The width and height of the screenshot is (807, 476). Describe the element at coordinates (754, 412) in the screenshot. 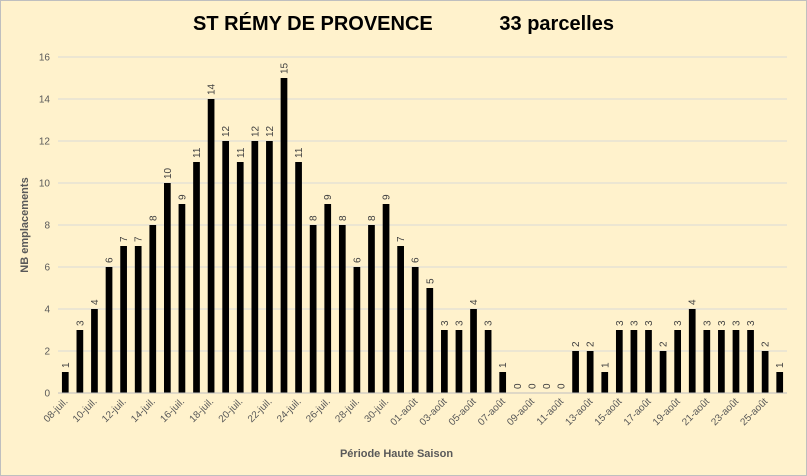

I see `x-tick-label: 25-août` at that location.